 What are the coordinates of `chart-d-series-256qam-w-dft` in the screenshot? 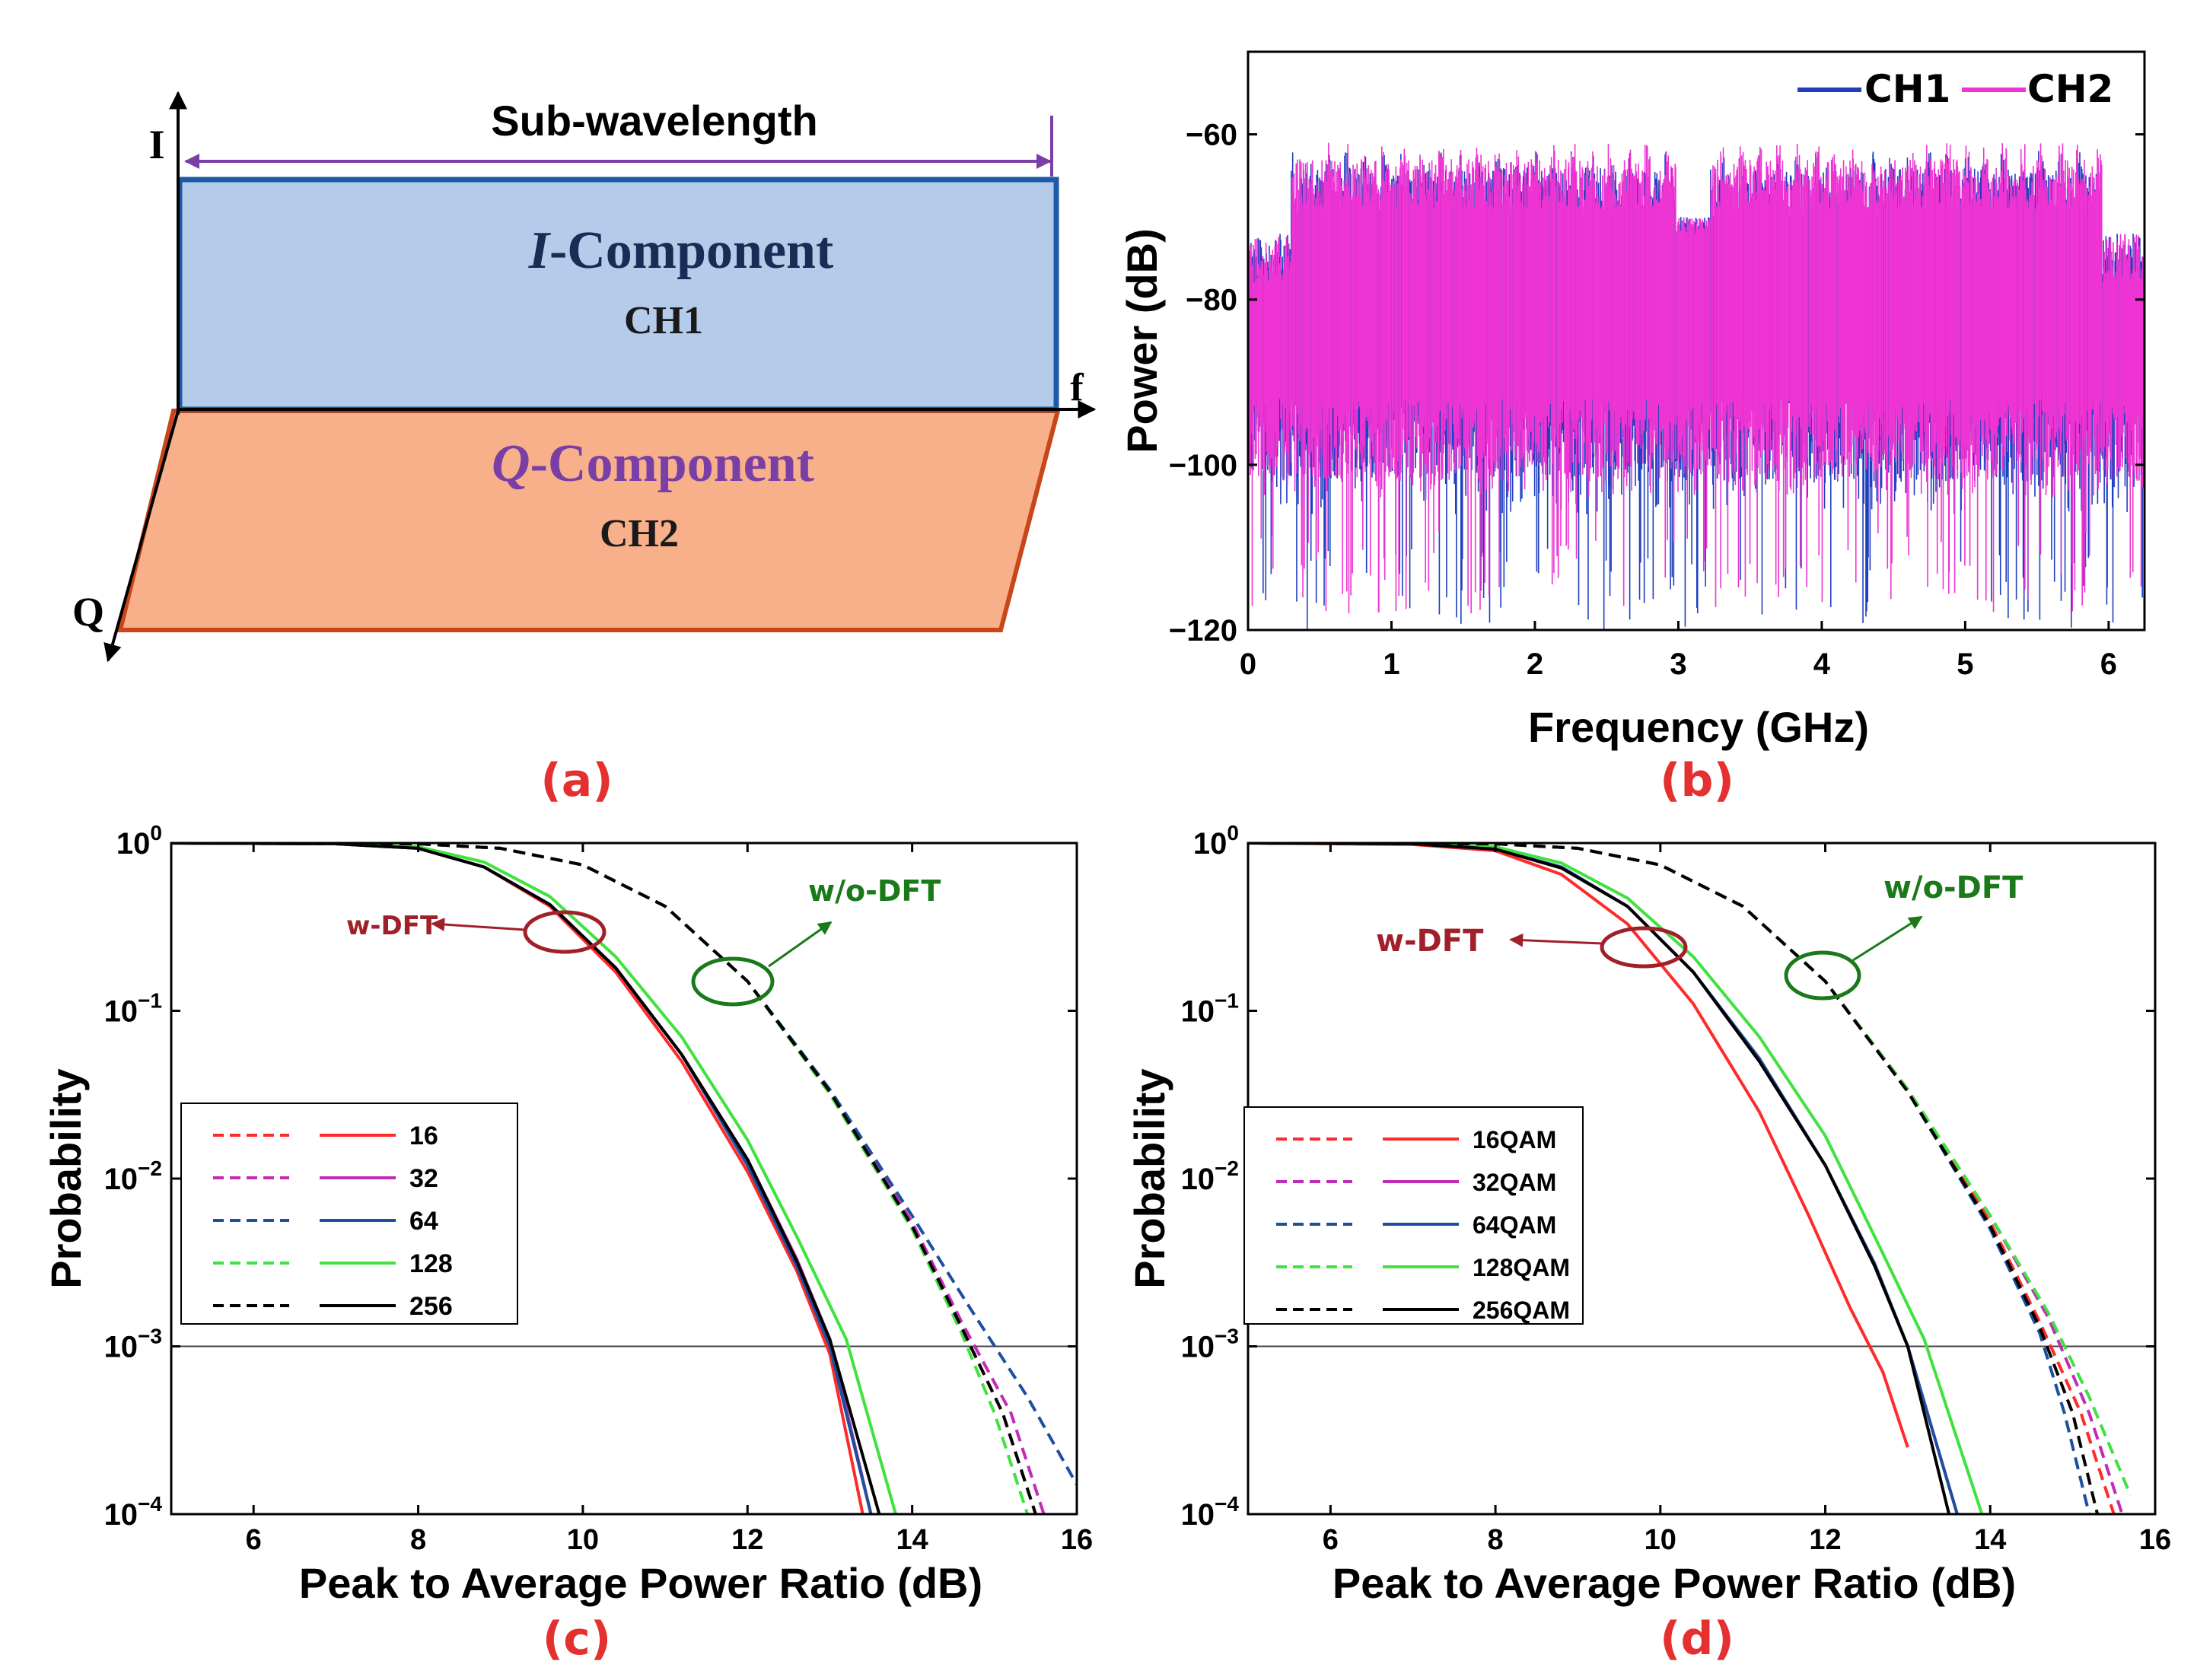 It's located at (1599, 1179).